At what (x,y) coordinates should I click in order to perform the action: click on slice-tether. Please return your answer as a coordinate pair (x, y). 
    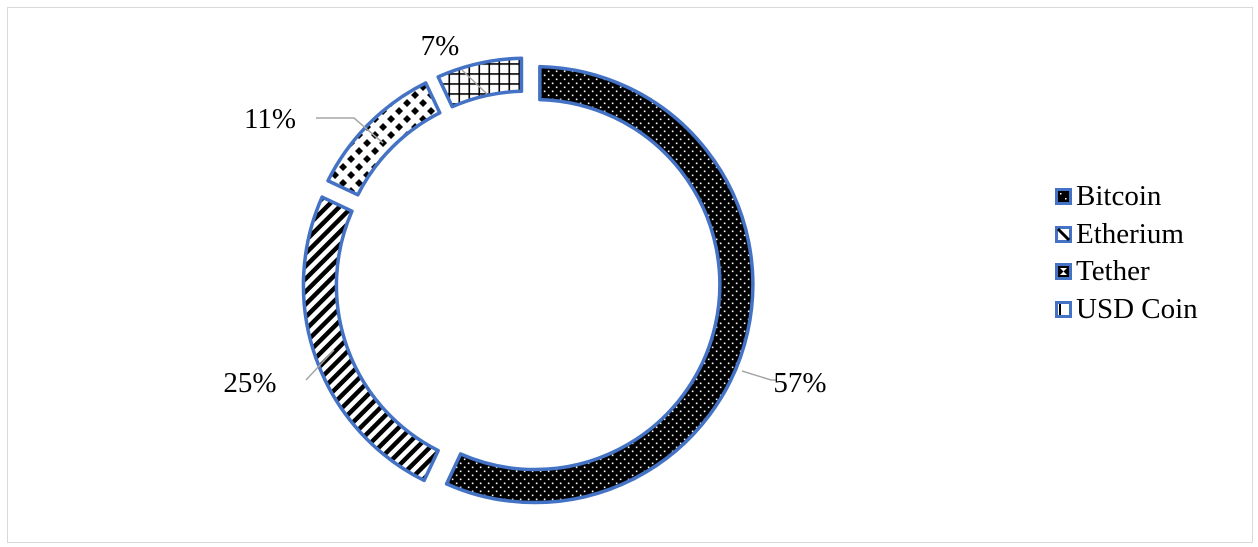
    Looking at the image, I should click on (384, 139).